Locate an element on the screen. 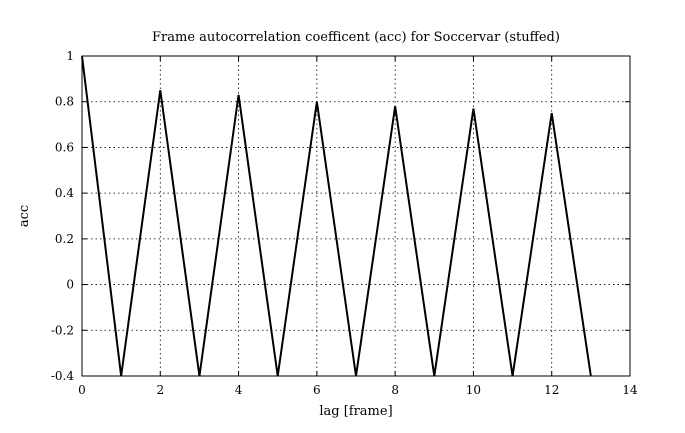 The image size is (685, 433). x-tick-label-4: 8 is located at coordinates (395, 390).